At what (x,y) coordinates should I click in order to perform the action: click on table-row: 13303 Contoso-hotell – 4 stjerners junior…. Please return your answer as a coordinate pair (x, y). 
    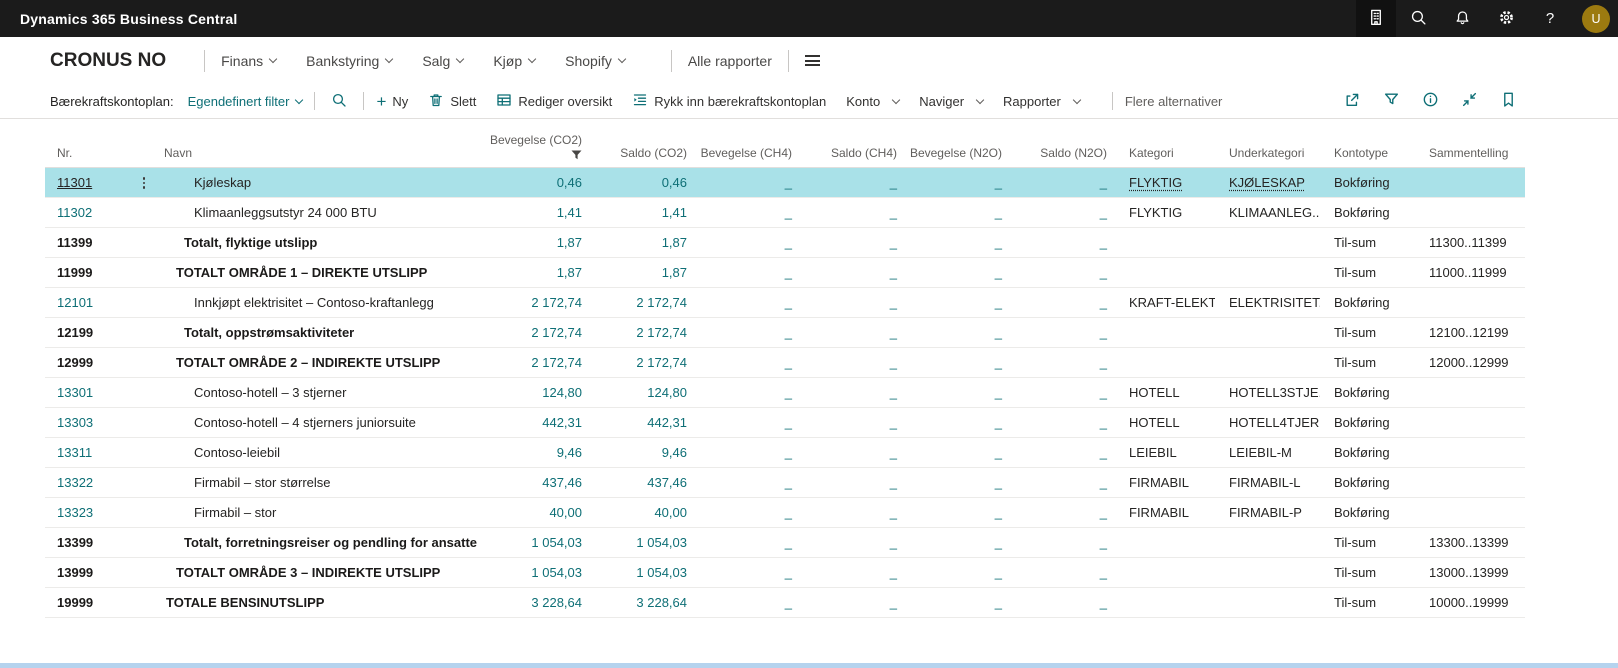
    Looking at the image, I should click on (785, 422).